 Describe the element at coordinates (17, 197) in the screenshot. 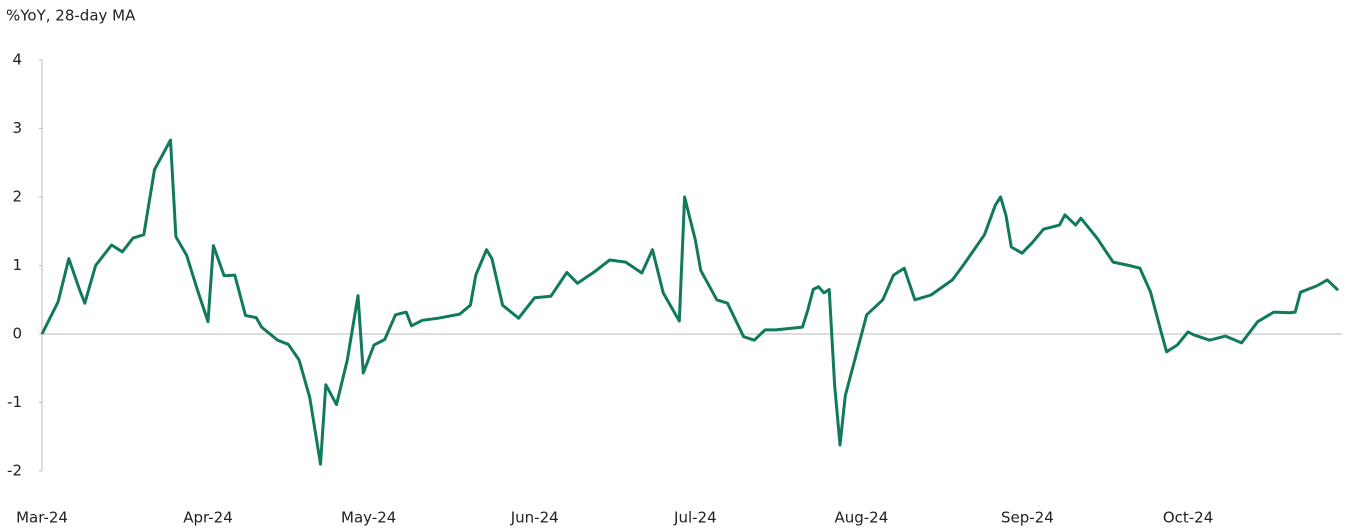

I see `y-tick-label: 2` at that location.